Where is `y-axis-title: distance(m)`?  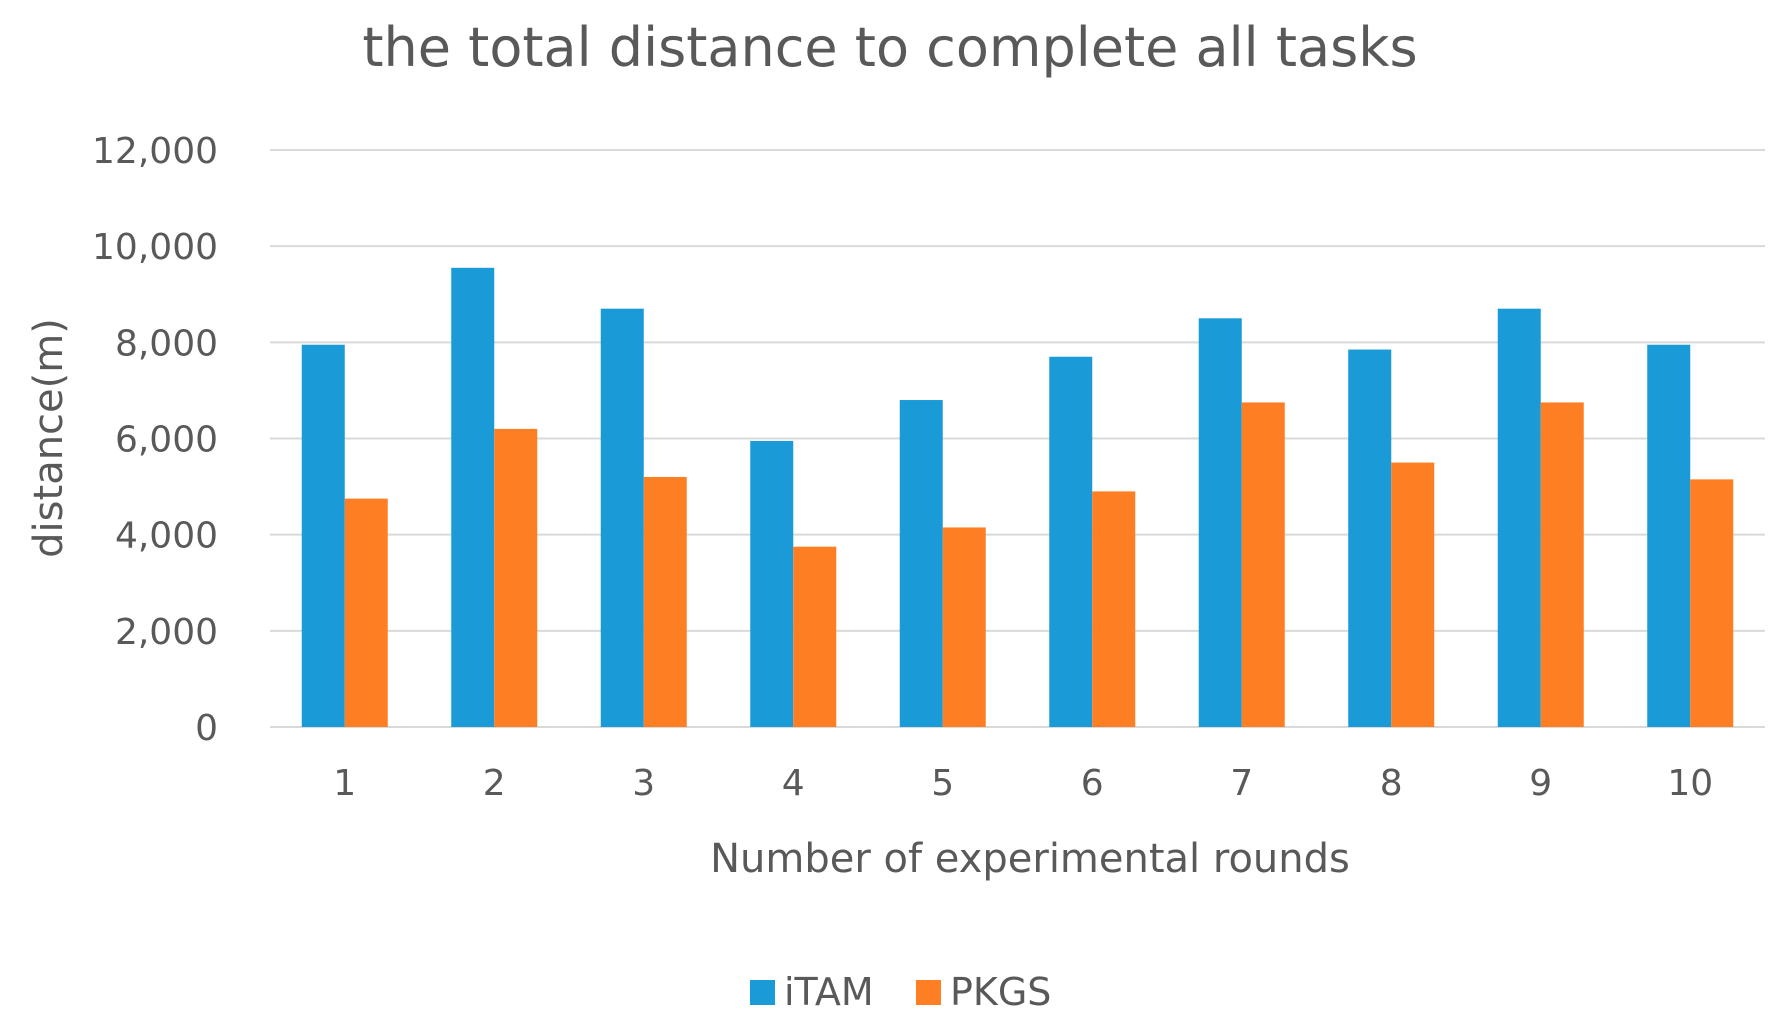 y-axis-title: distance(m) is located at coordinates (49, 438).